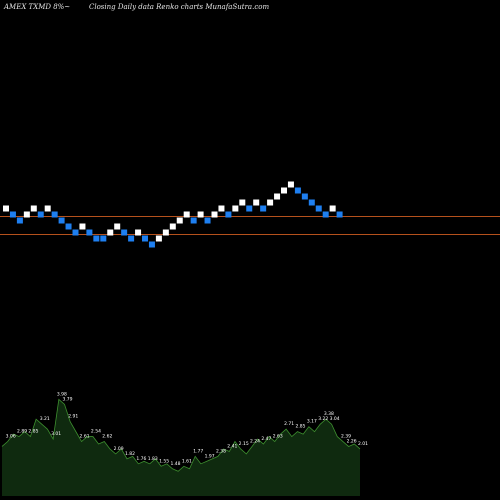 This screenshot has height=500, width=500. Describe the element at coordinates (278, 437) in the screenshot. I see `volume-value-label: 2.63` at that location.